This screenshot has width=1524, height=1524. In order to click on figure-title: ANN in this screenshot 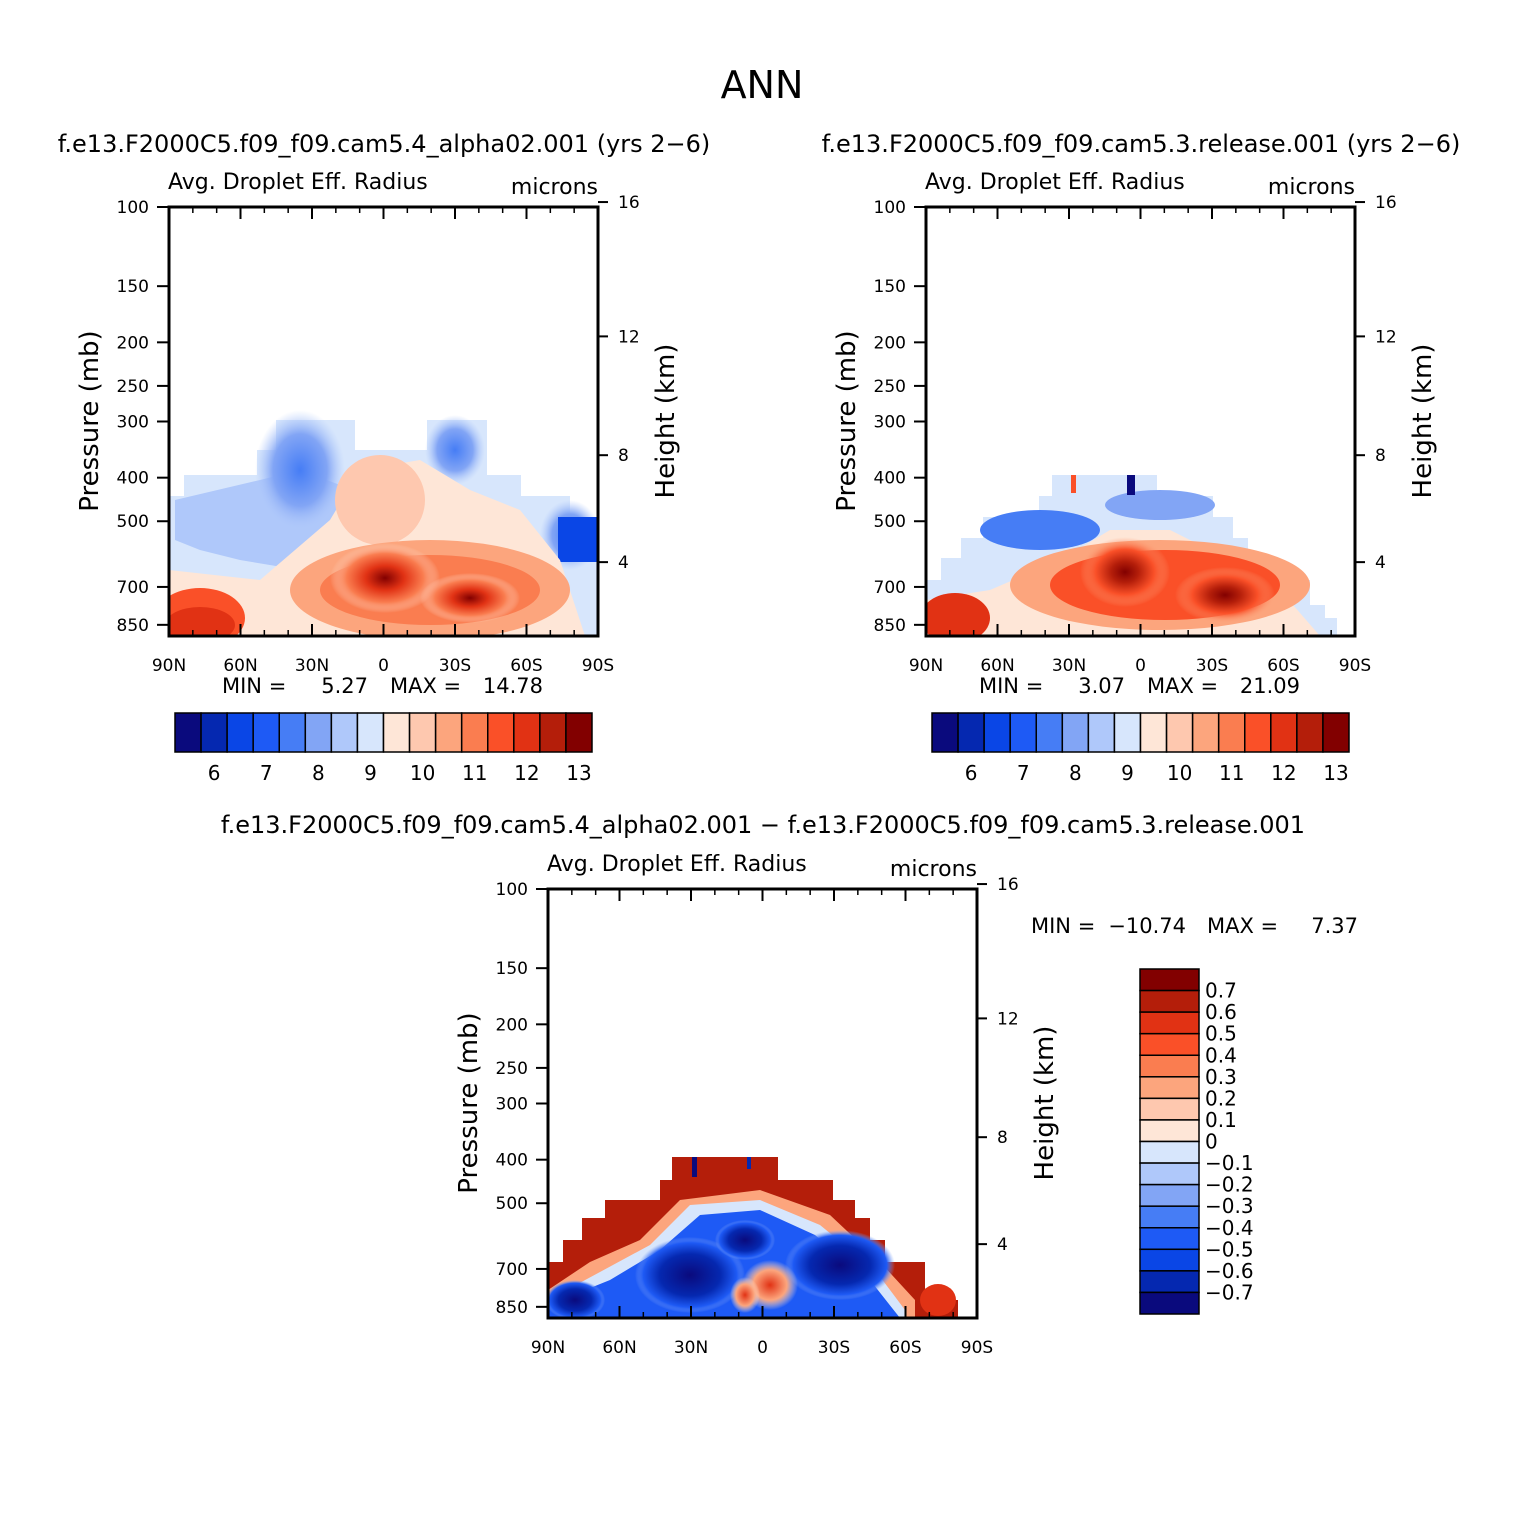, I will do `click(762, 85)`.